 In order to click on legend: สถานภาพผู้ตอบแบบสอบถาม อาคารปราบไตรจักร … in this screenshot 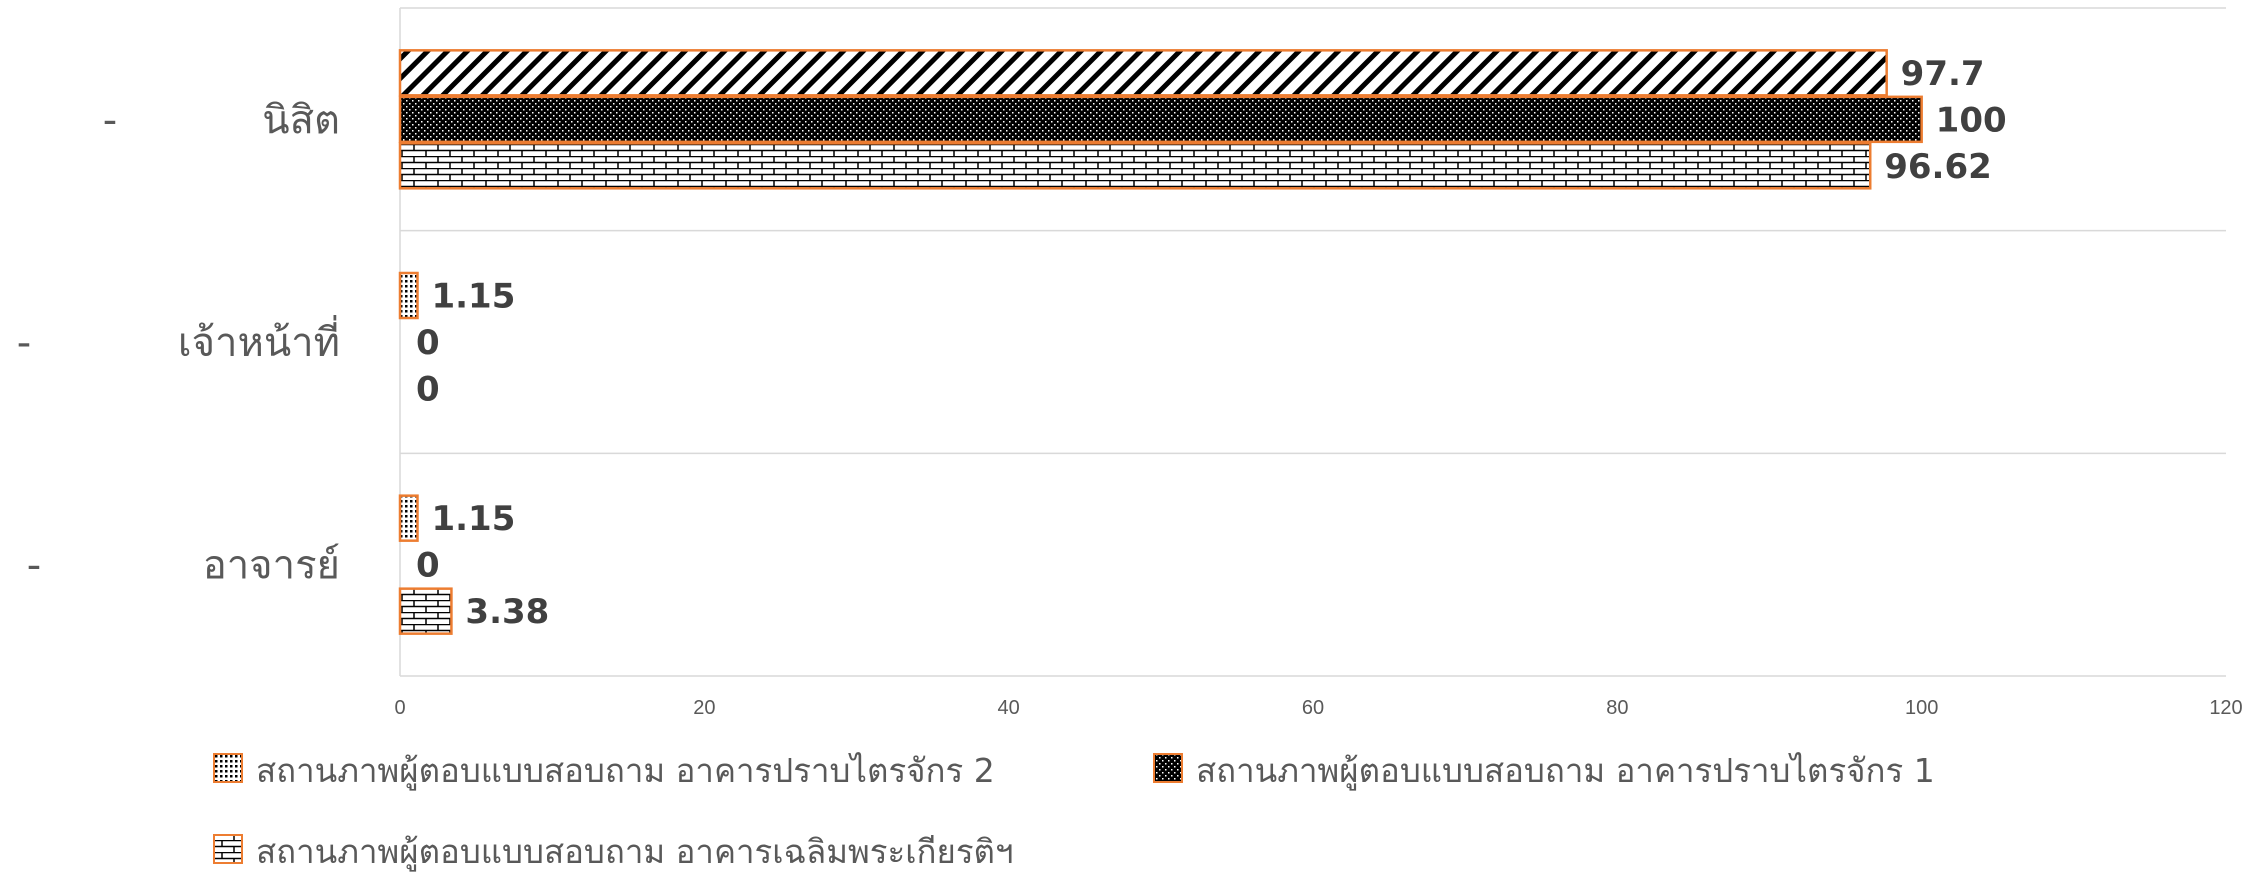, I will do `click(1074, 811)`.